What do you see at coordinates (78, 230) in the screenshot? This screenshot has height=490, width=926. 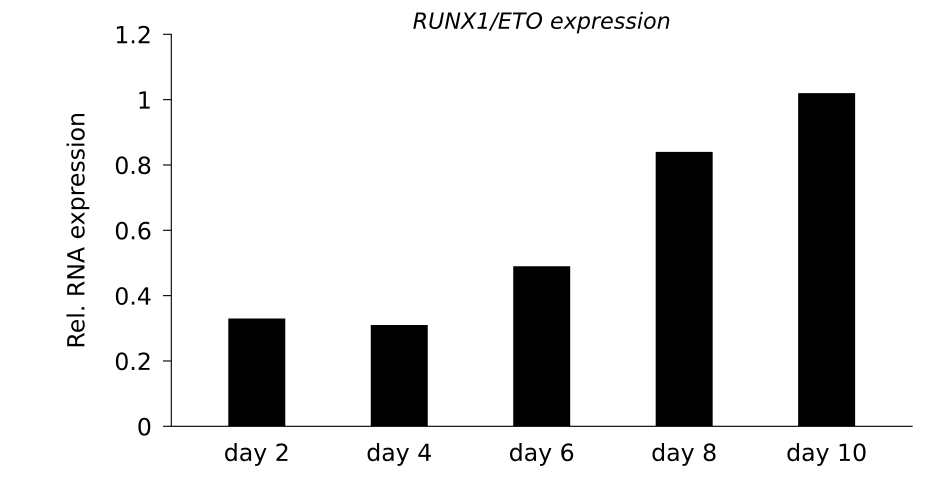 I see `y-axis-title: Rel. RNA expression` at bounding box center [78, 230].